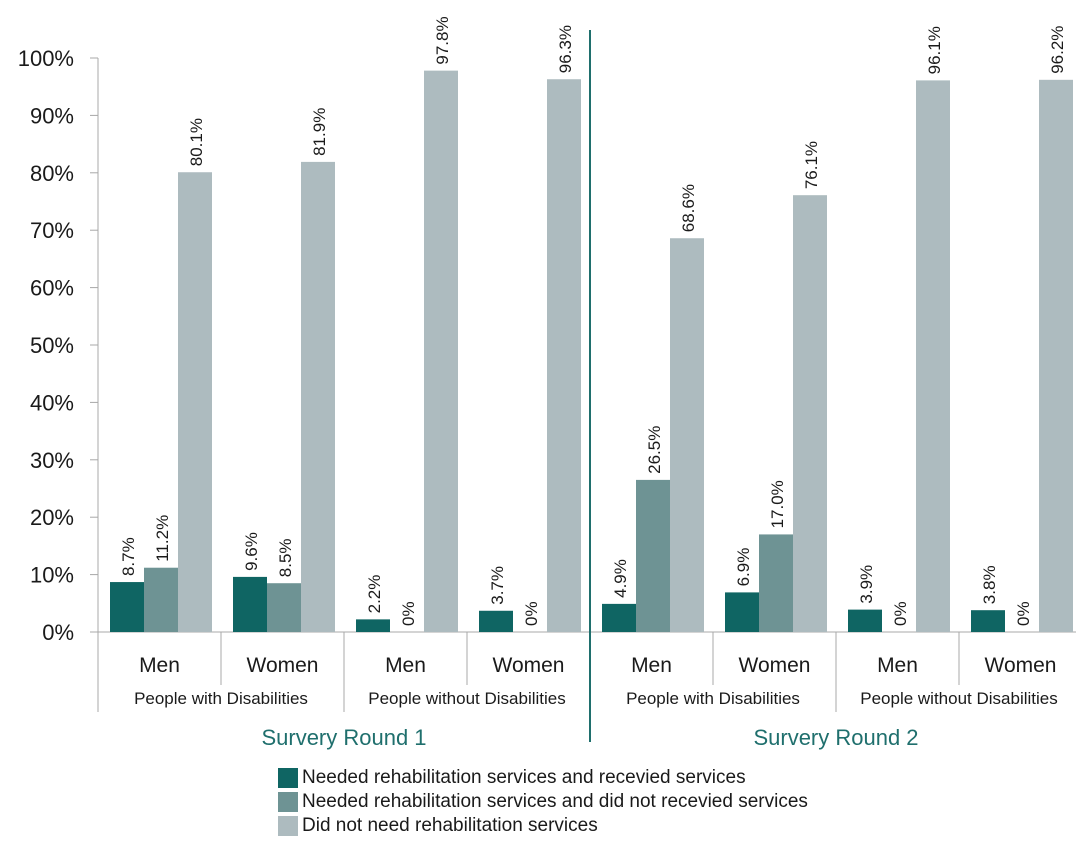  Describe the element at coordinates (934, 50) in the screenshot. I see `bar-value-label: 96.1%` at that location.